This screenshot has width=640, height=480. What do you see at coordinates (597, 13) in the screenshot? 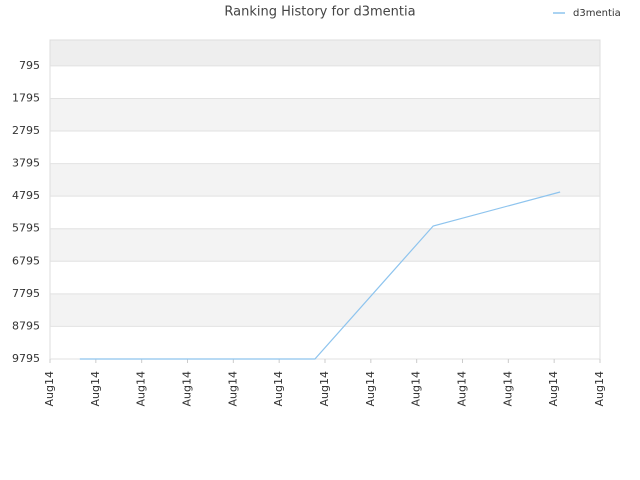
I see `legend-label: d3mentia` at bounding box center [597, 13].